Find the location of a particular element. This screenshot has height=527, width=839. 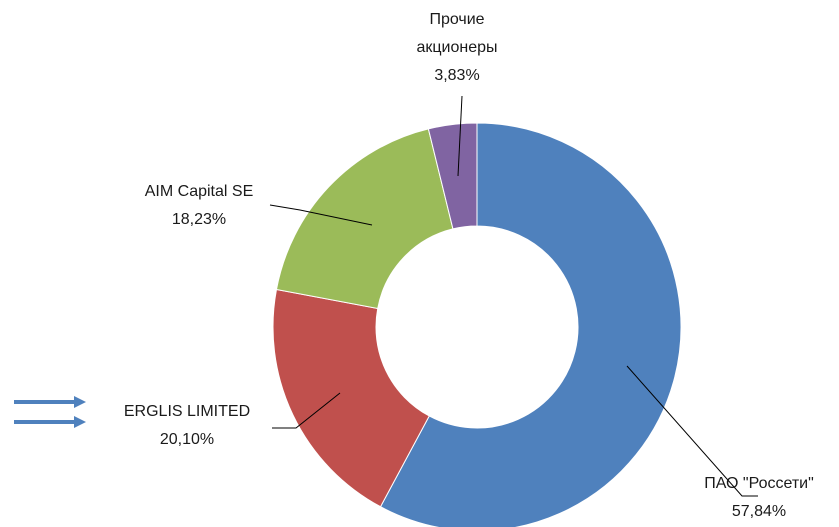

label-value: 3,83% is located at coordinates (457, 75).